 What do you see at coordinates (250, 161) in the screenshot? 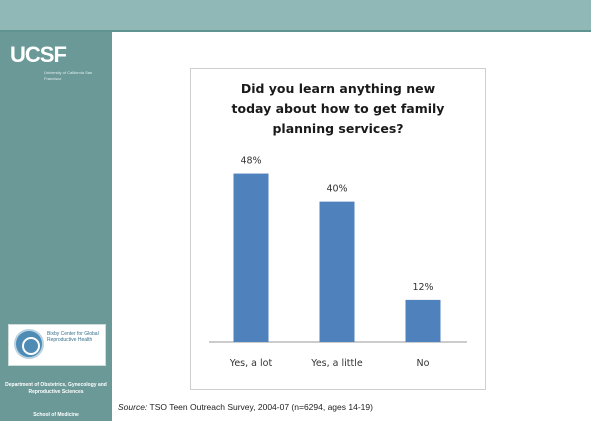
I see `value-label-1: 48%` at bounding box center [250, 161].